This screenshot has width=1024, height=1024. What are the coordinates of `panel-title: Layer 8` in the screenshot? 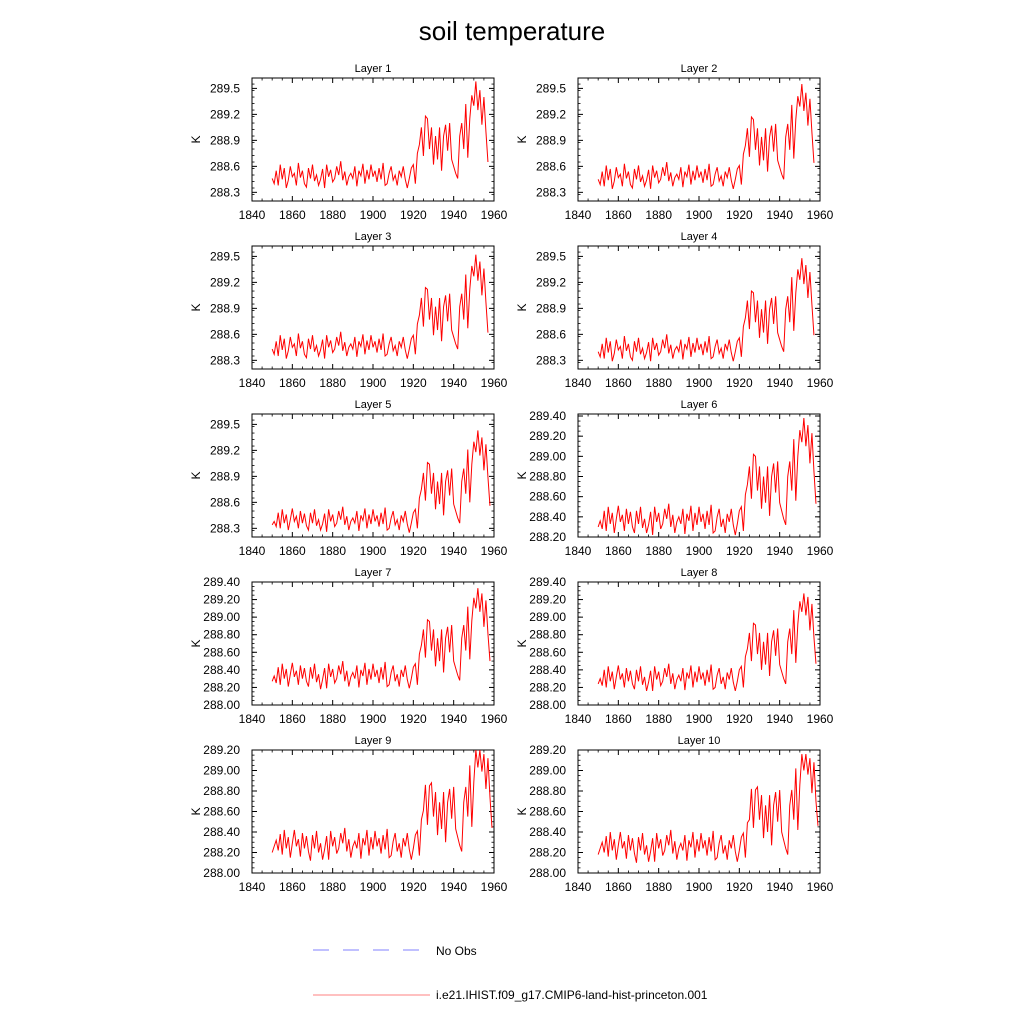 It's located at (699, 573).